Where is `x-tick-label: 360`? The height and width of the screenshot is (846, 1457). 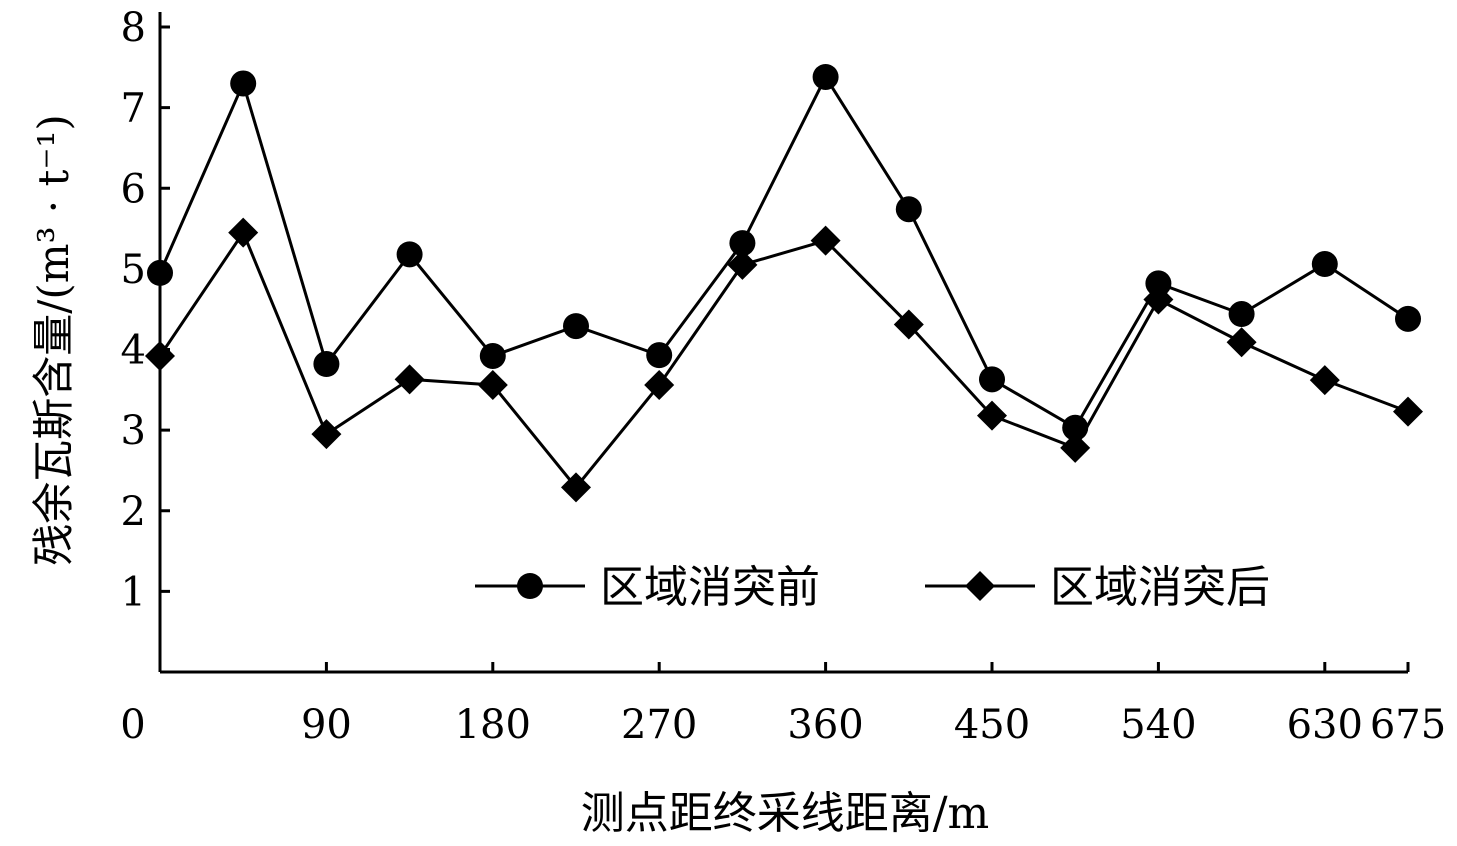 x-tick-label: 360 is located at coordinates (825, 725).